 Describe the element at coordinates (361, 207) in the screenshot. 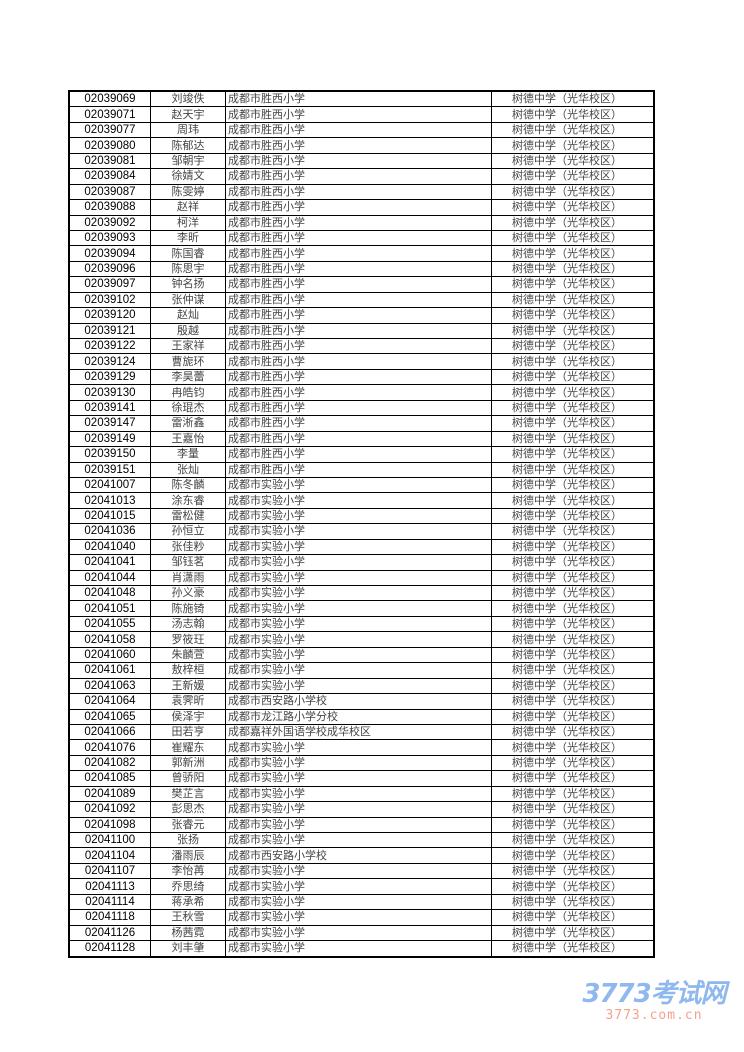

I see `table-row: 02039088 赵祥 成都市胜西小学 树德中学（光华校区）` at that location.